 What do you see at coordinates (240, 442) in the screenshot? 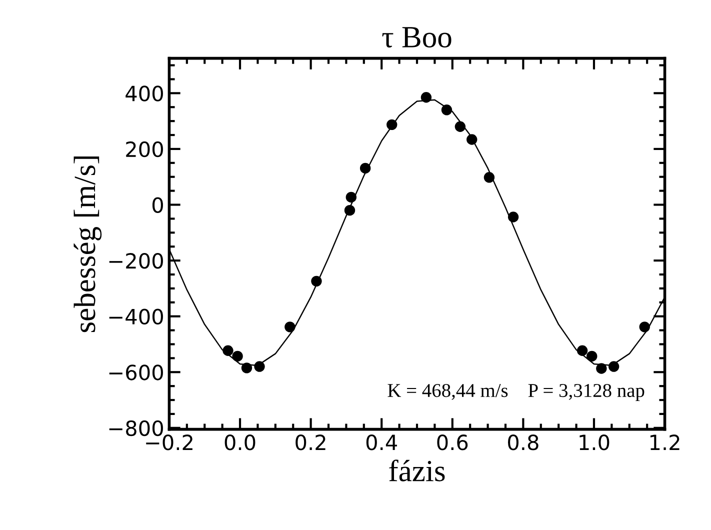
I see `x-tick-label: 0.0` at bounding box center [240, 442].